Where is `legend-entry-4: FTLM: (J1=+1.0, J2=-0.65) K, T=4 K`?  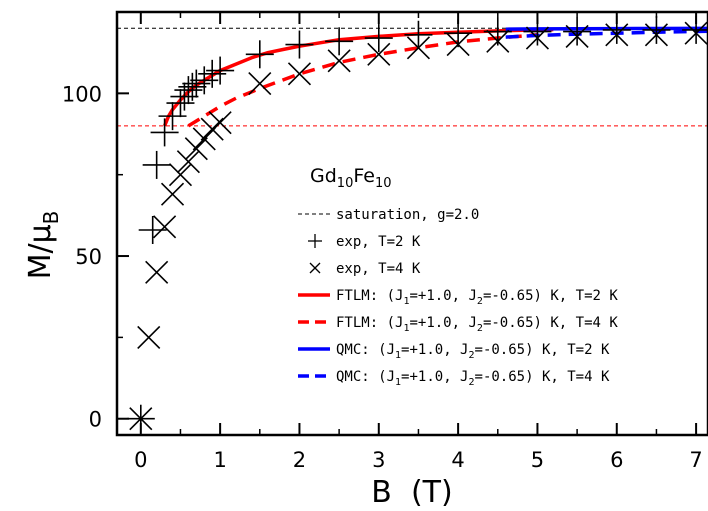
legend-entry-4: FTLM: (J1=+1.0, J2=-0.65) K, T=4 K is located at coordinates (458, 324).